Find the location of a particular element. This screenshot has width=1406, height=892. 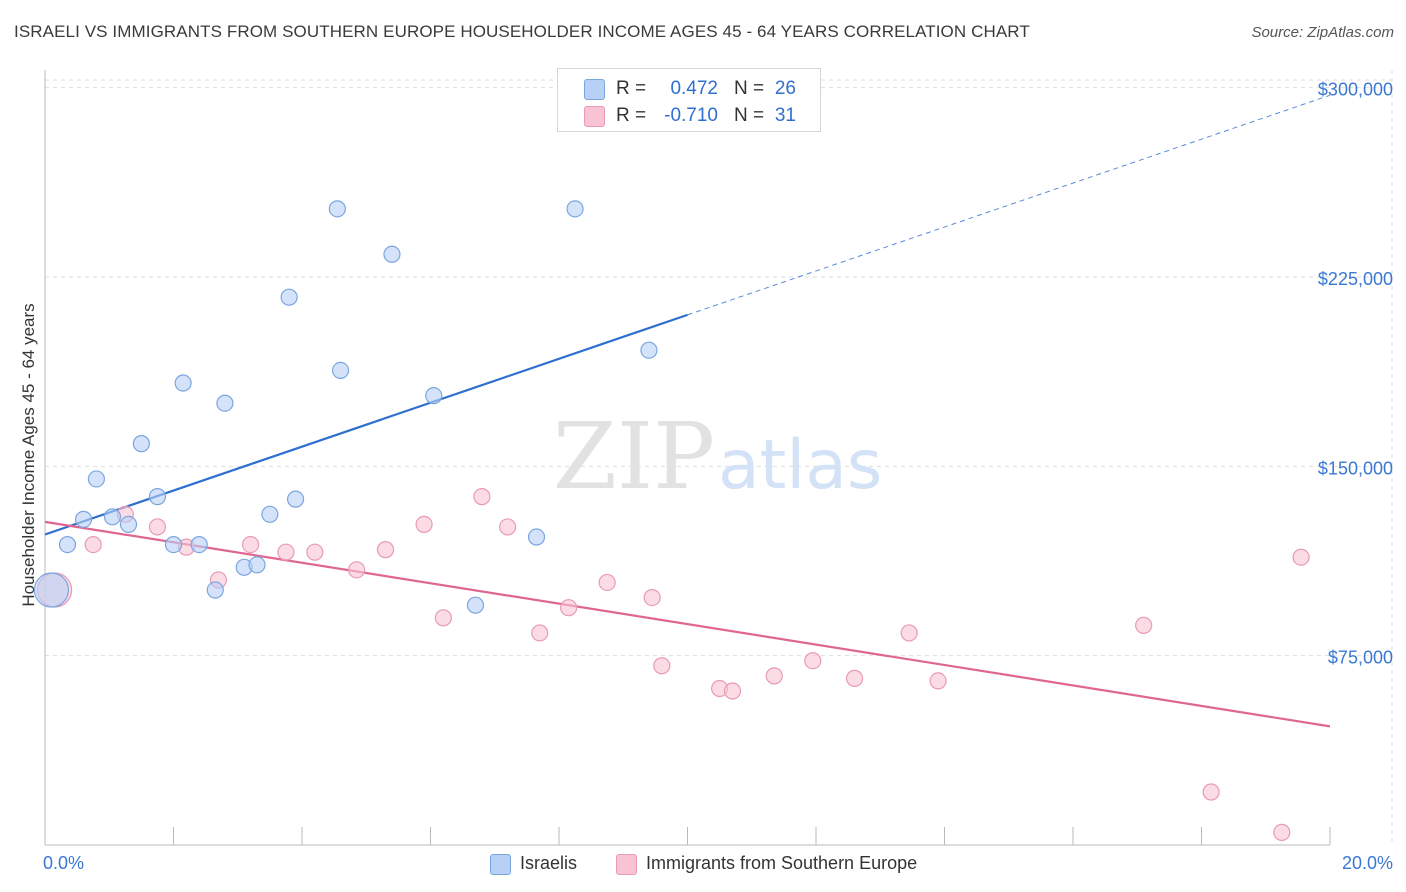

y-tick-label: $75,000 is located at coordinates (1360, 658).